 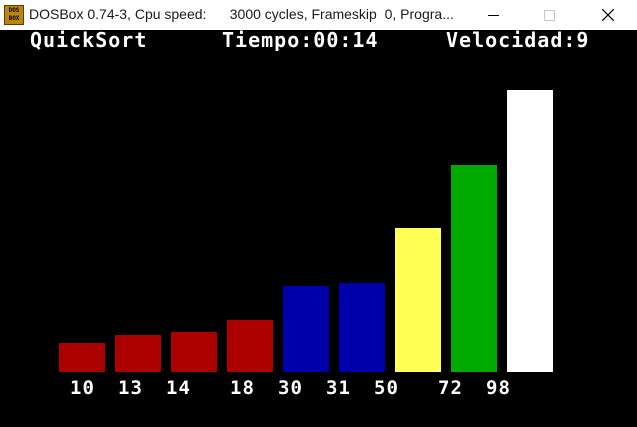 I want to click on close-icon, so click(x=608, y=15).